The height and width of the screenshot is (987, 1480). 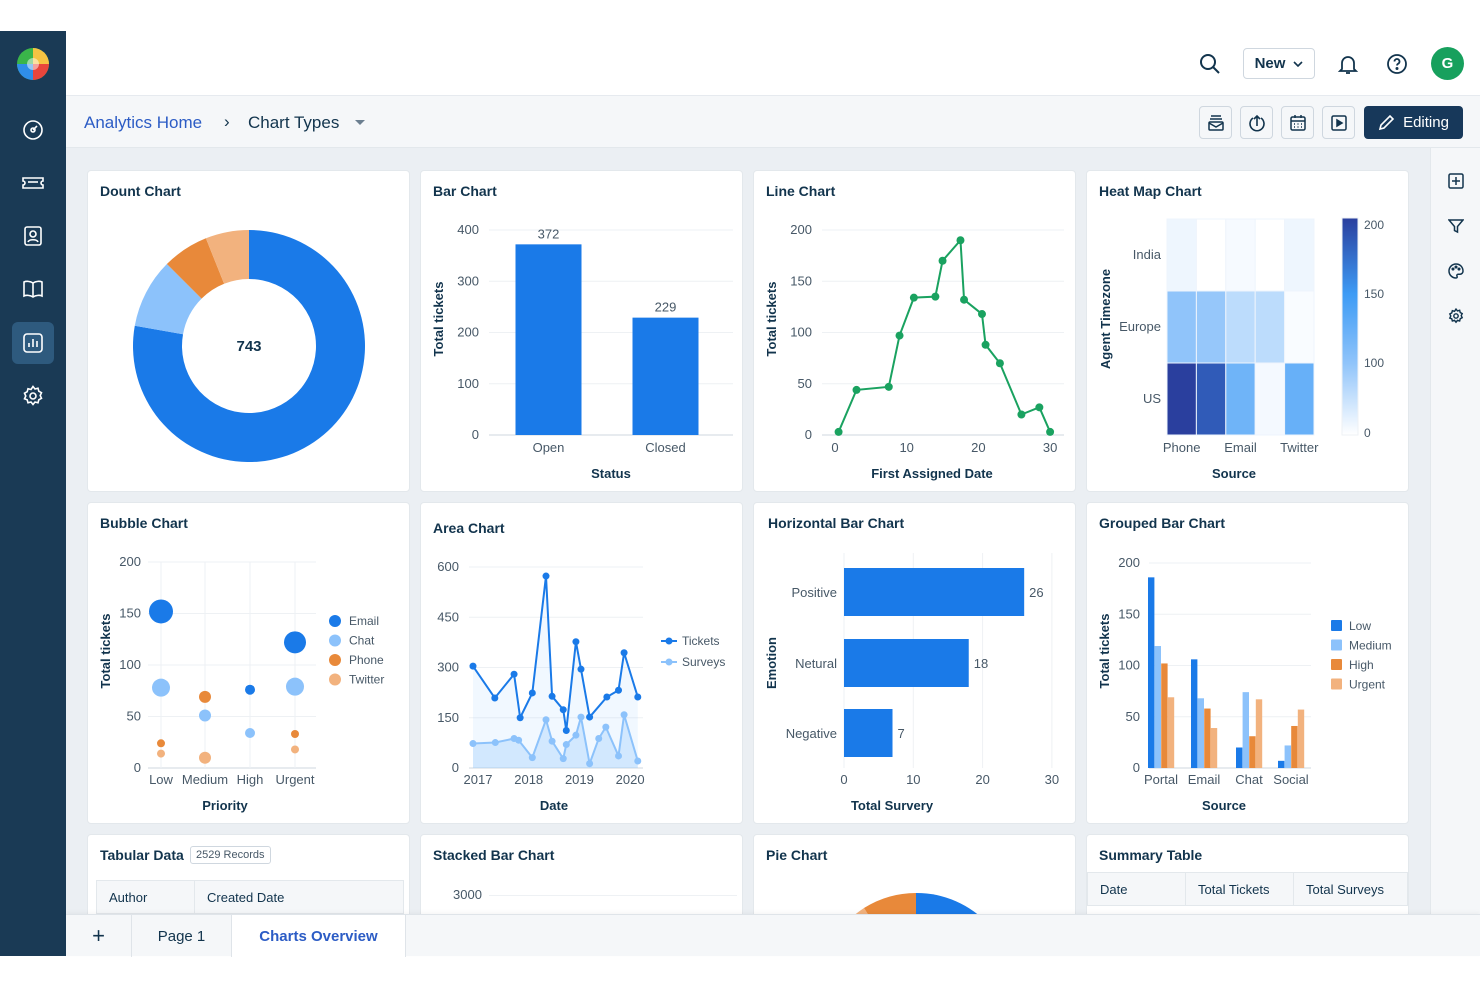 What do you see at coordinates (1137, 889) in the screenshot?
I see `column-header-date: Date` at bounding box center [1137, 889].